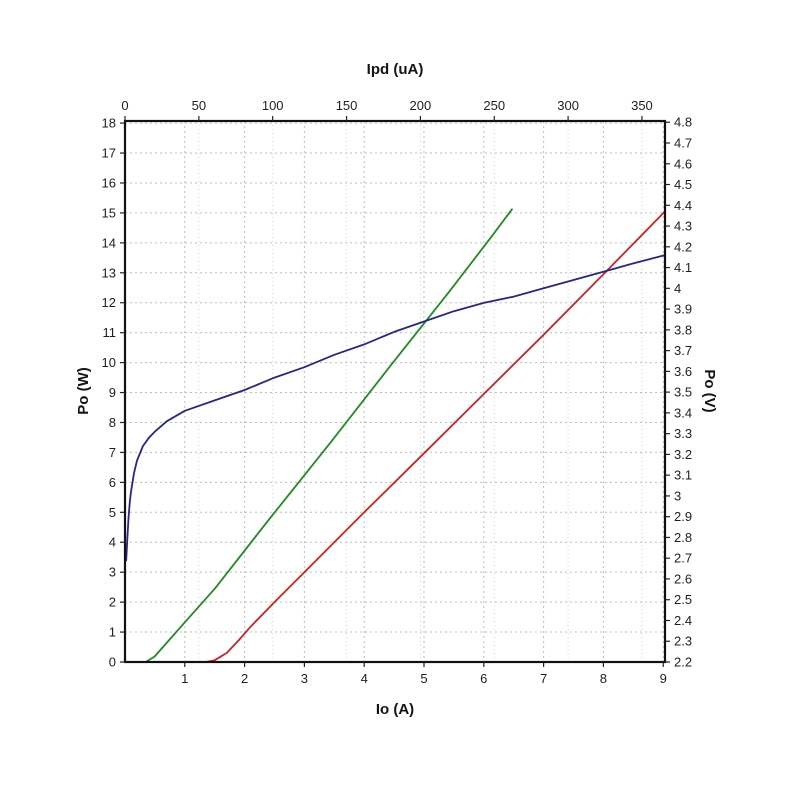  I want to click on tick-label: 3.9, so click(683, 309).